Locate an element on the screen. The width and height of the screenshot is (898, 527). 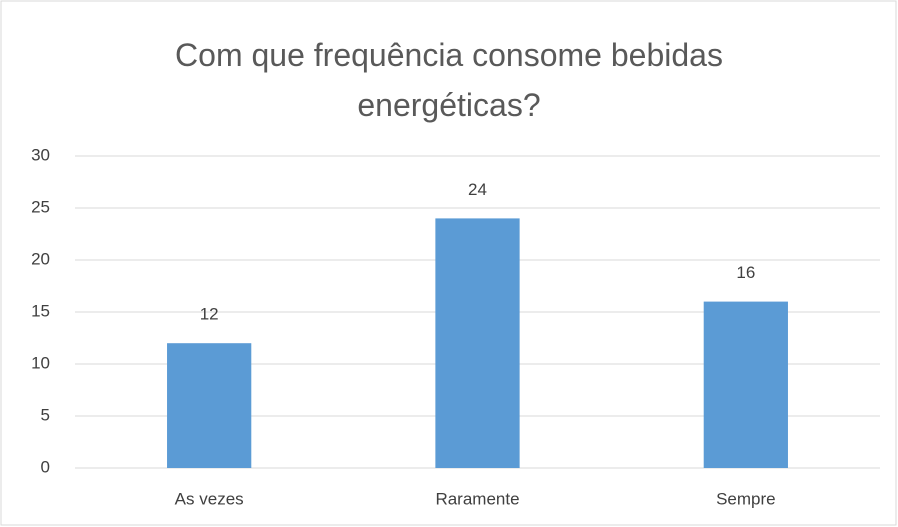
y-tick-label: 20 is located at coordinates (40, 258).